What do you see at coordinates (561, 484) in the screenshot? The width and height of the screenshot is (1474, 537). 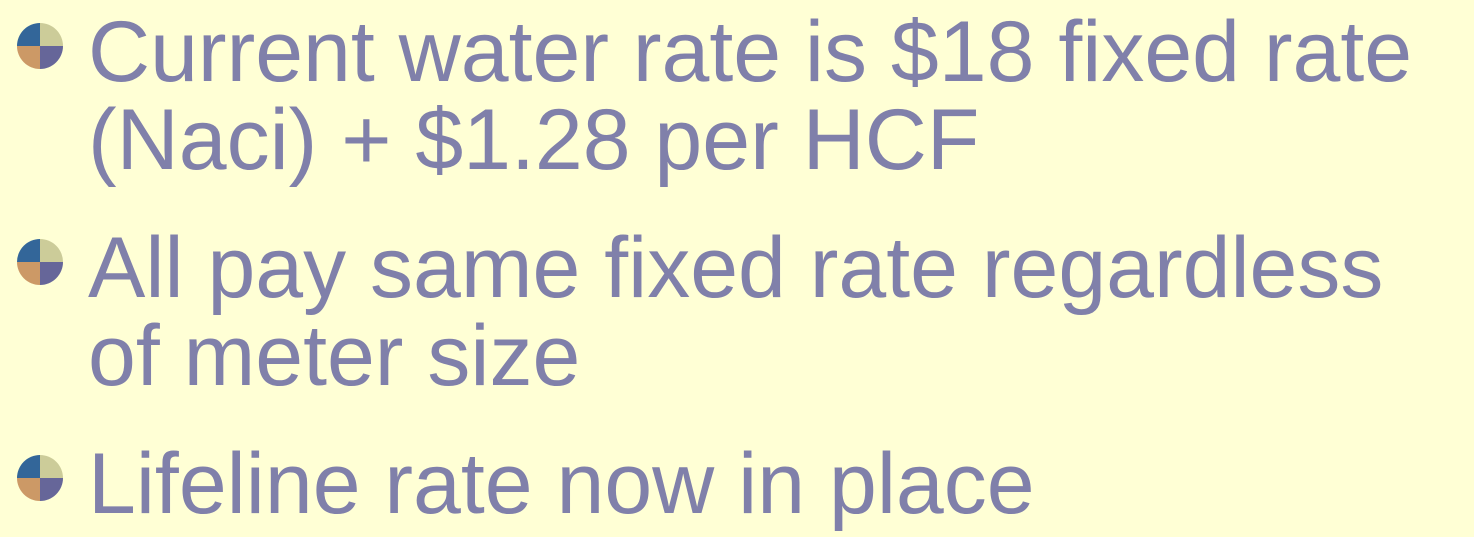 I see `bullet-text: Lifeline rate now in place` at bounding box center [561, 484].